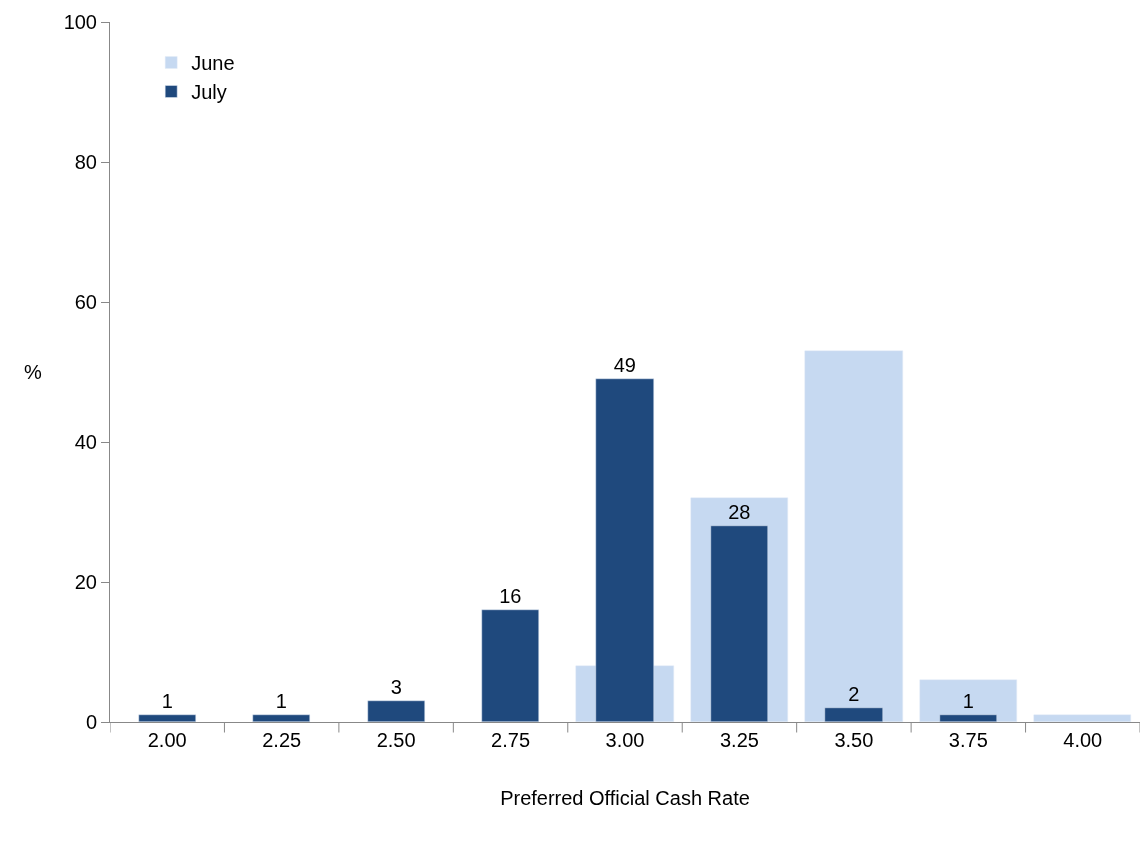 This screenshot has width=1145, height=842. I want to click on y-tick-label: 40, so click(85, 442).